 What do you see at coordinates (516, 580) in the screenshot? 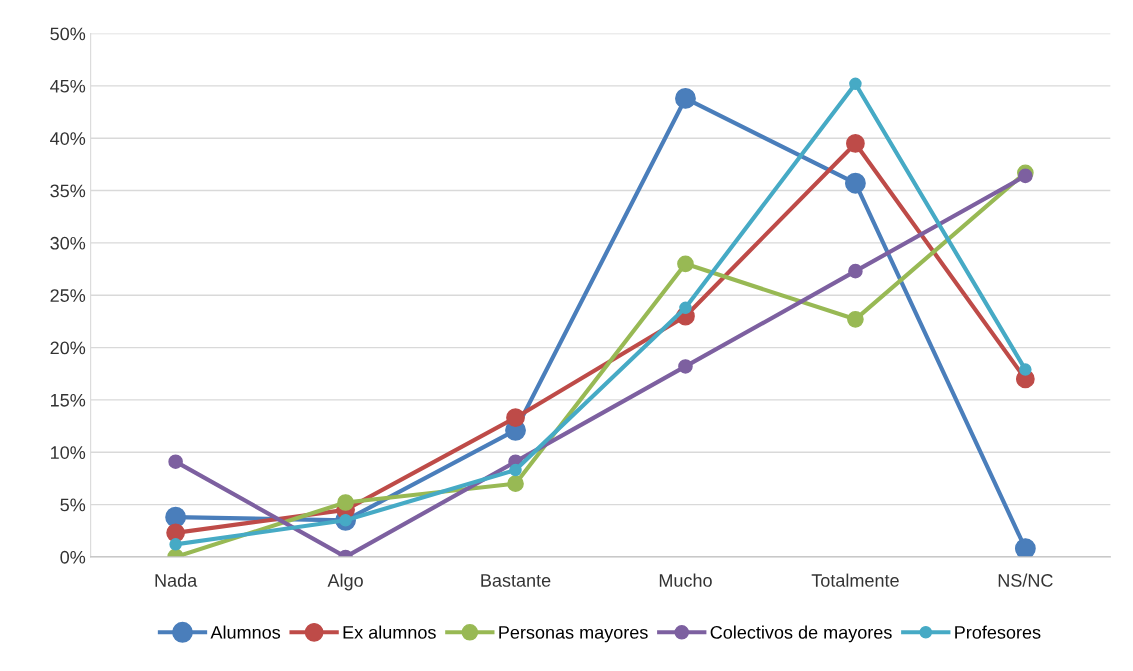
I see `x-tick-label: Bastante` at bounding box center [516, 580].